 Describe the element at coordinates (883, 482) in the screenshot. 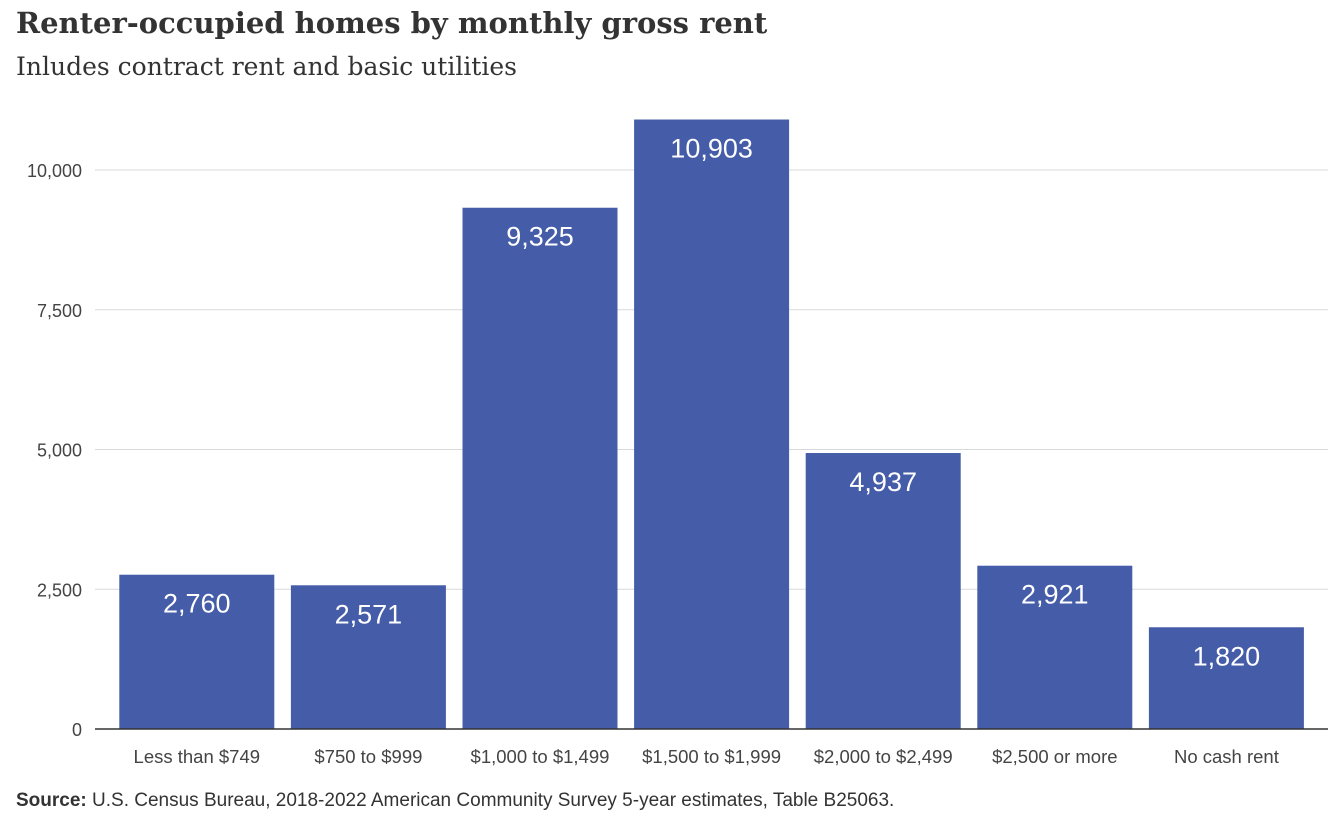

I see `data-label: 4,937` at that location.